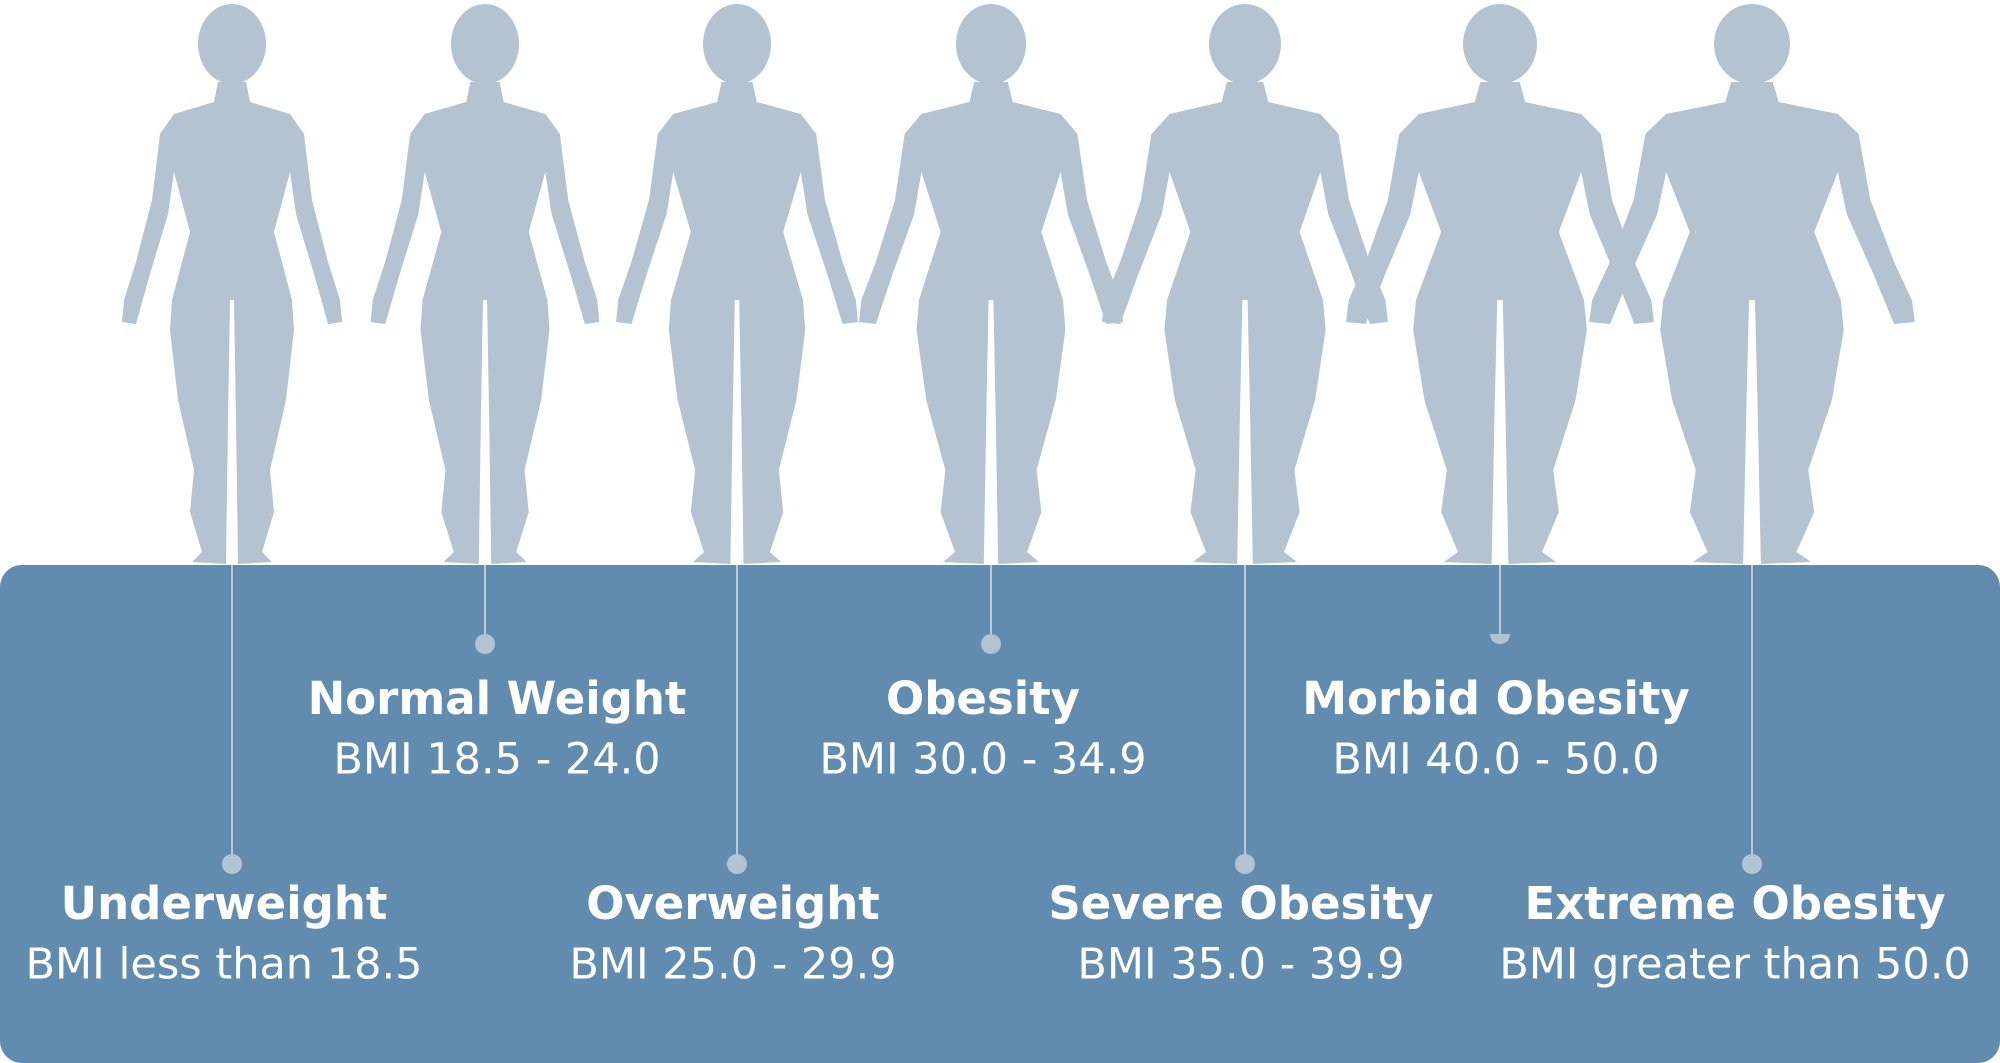 This screenshot has height=1063, width=2000. I want to click on category-title: Overweight, so click(733, 903).